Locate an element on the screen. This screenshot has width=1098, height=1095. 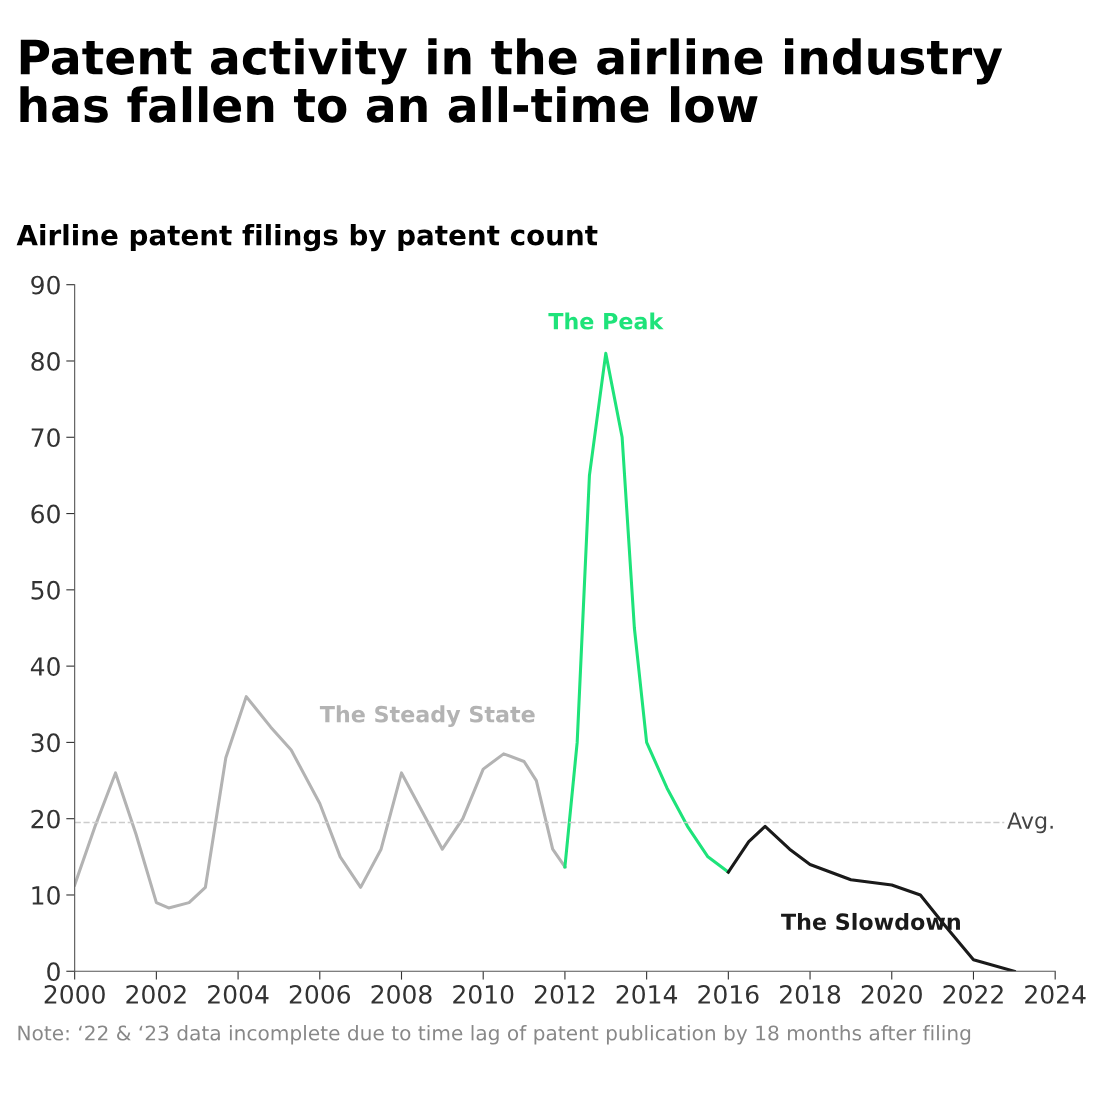
x-tick-label: 2008 is located at coordinates (401, 994).